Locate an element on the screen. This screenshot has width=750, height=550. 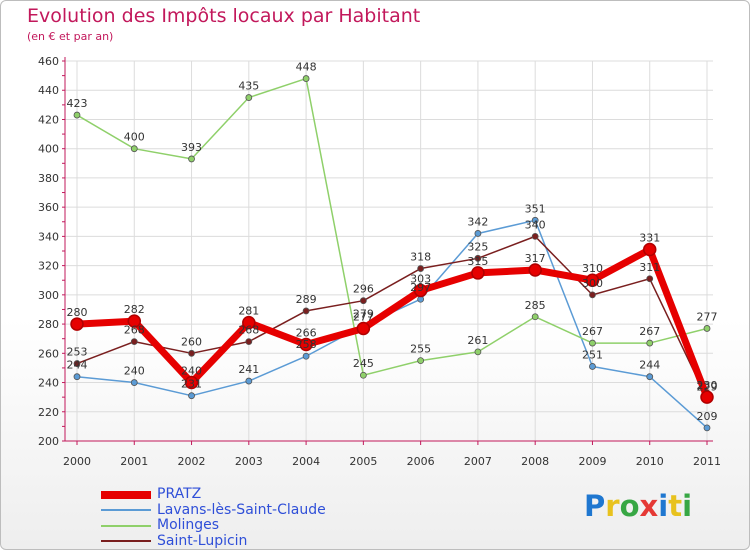
data-label: 241 is located at coordinates (248, 369).